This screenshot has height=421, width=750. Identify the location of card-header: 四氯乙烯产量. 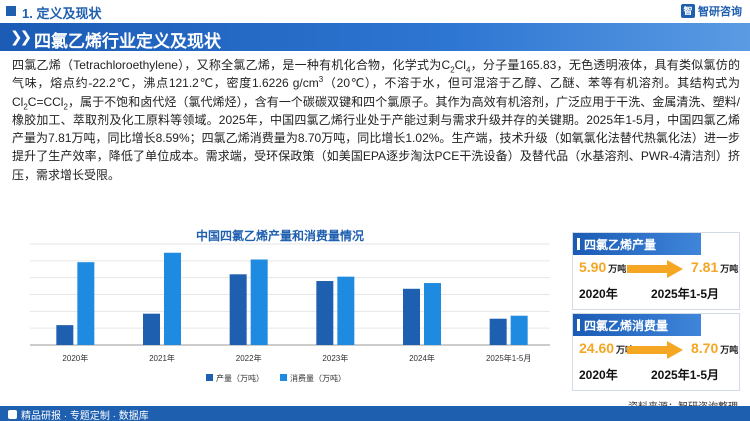
(637, 244).